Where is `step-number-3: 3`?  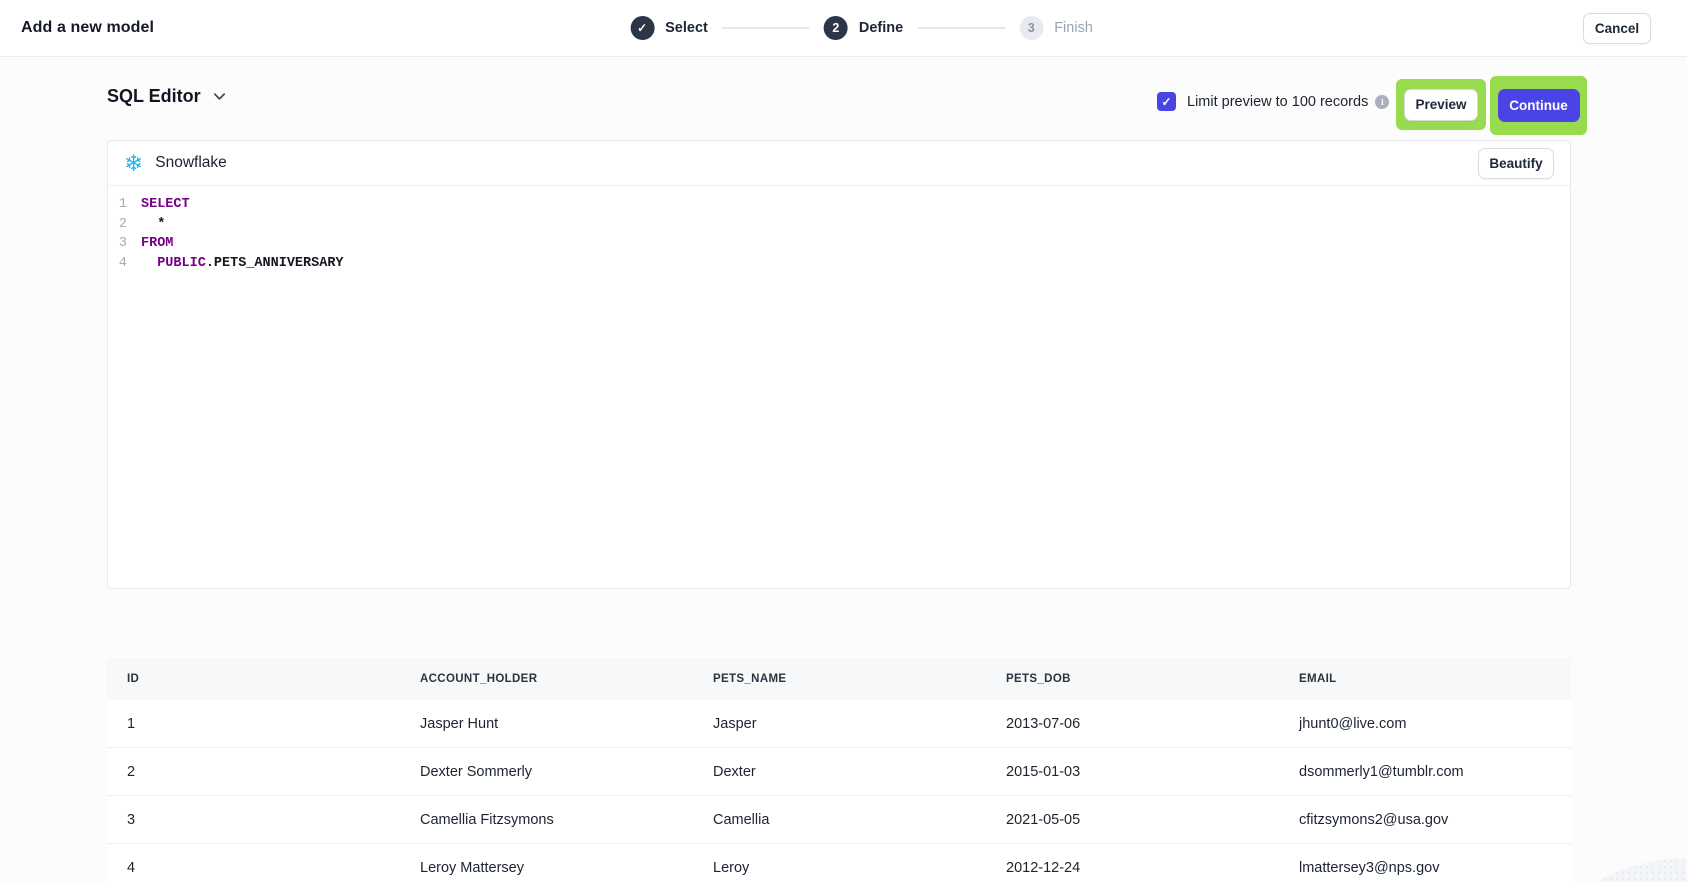 step-number-3: 3 is located at coordinates (1031, 28).